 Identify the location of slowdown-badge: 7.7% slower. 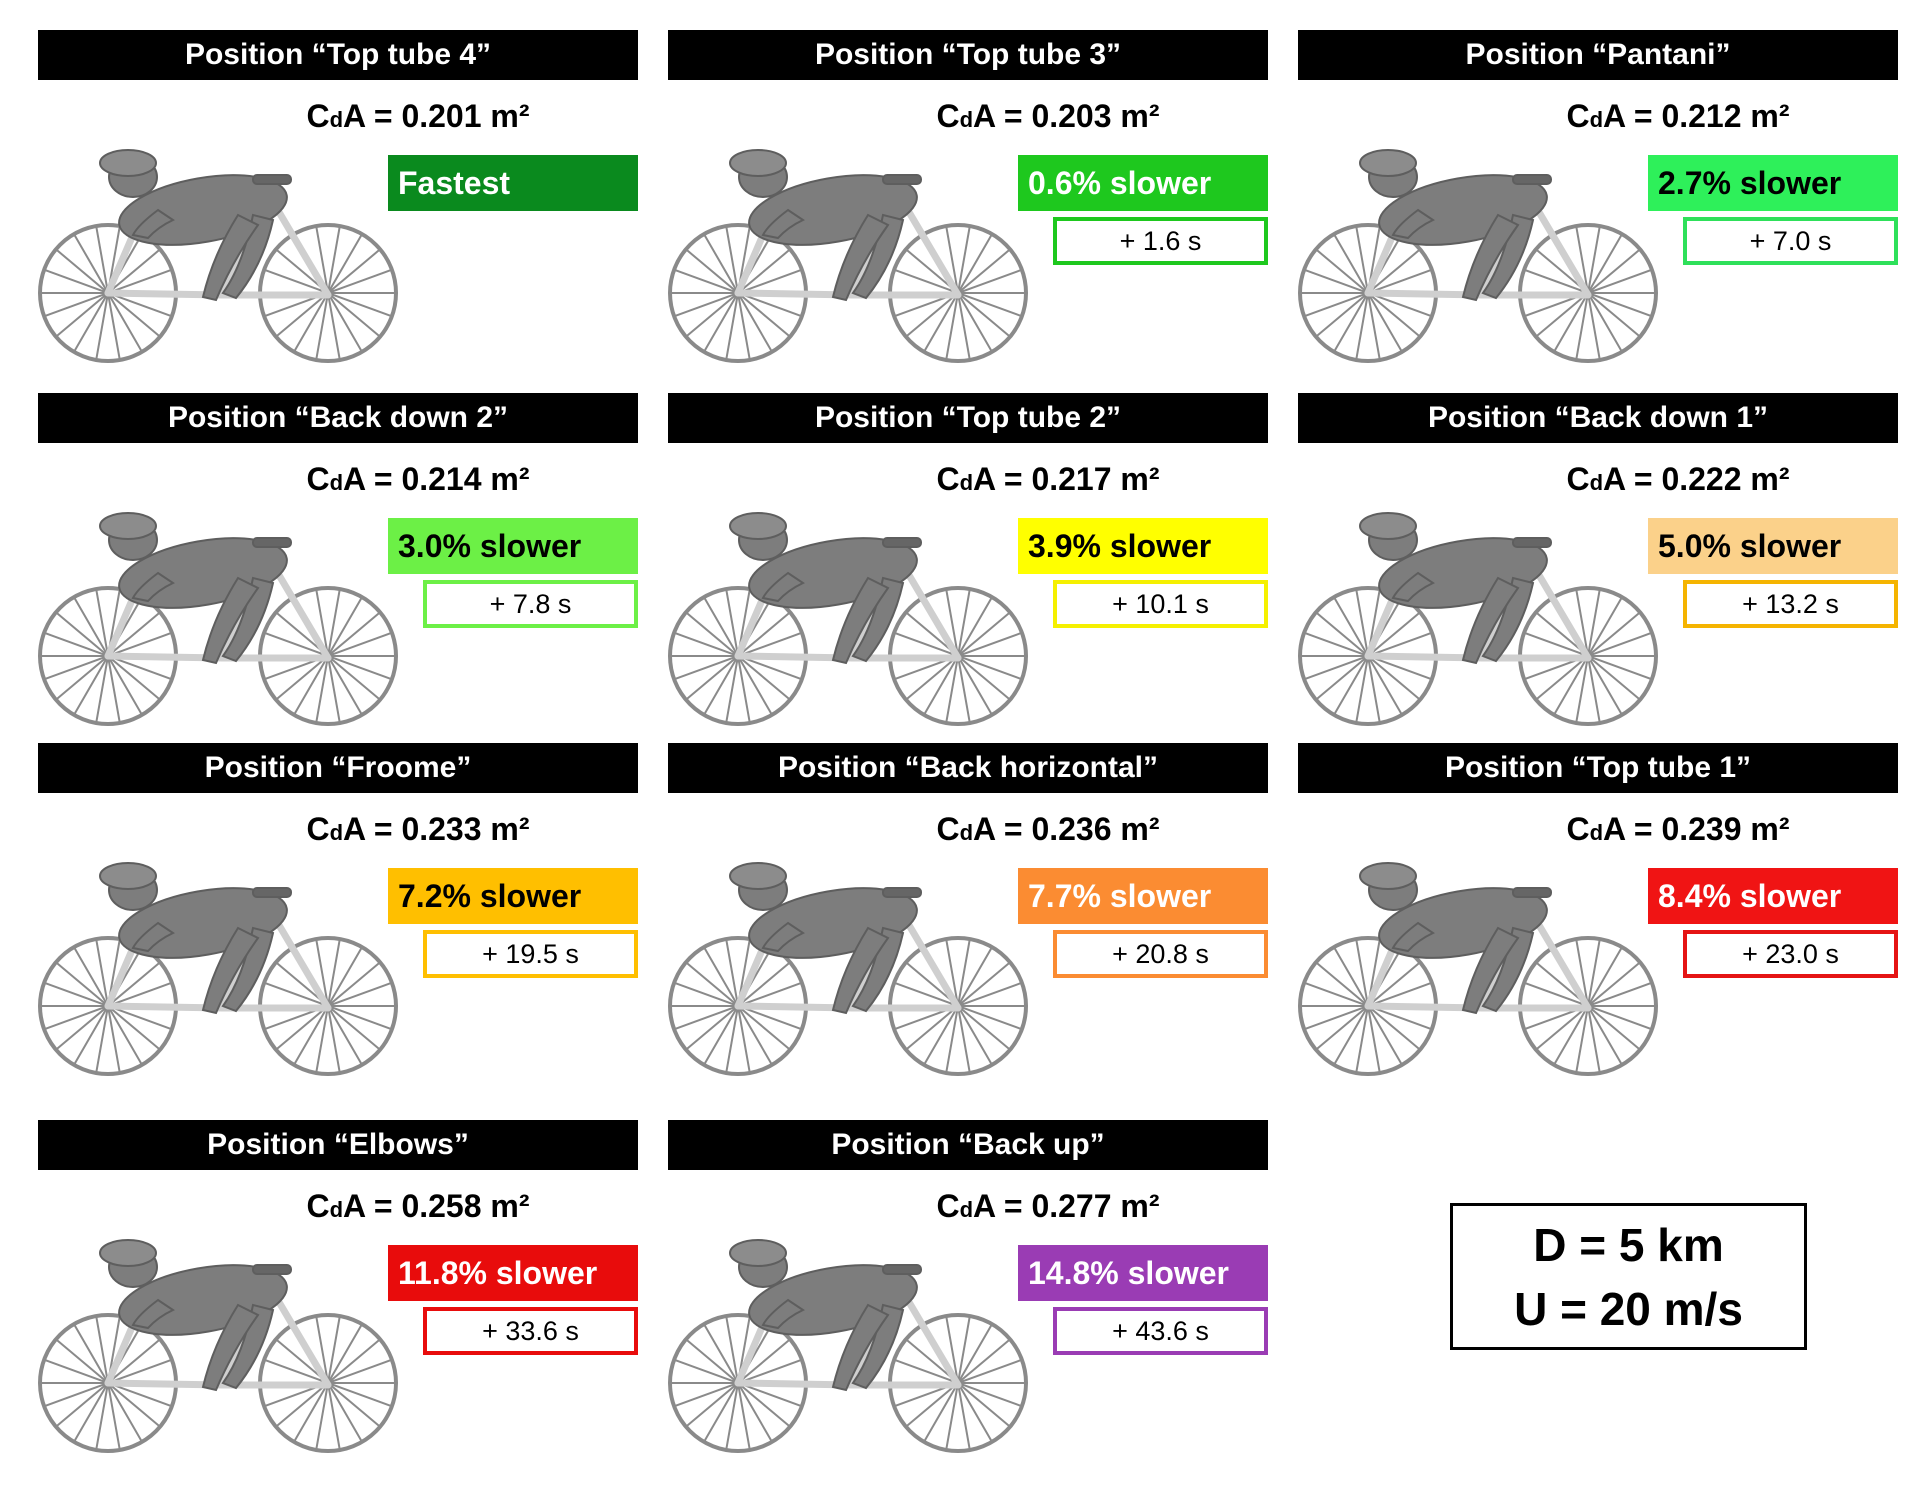
(1143, 896).